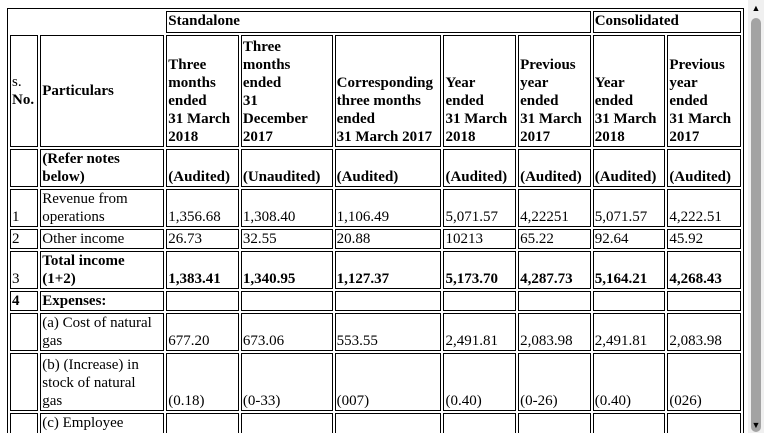  What do you see at coordinates (24, 168) in the screenshot?
I see `audit-no` at bounding box center [24, 168].